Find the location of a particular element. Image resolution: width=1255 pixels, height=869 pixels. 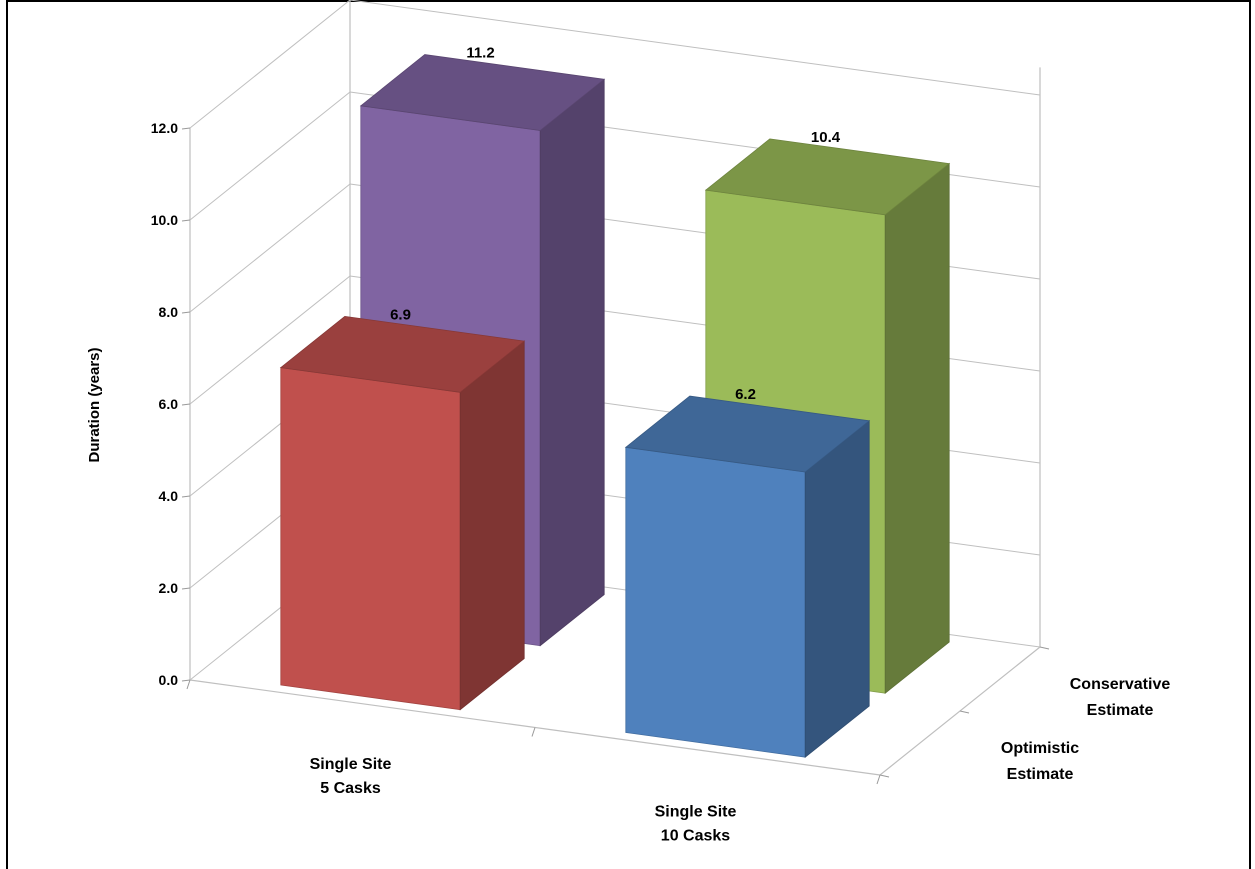

x-category-label: Single Site 10 Casks is located at coordinates (696, 823).